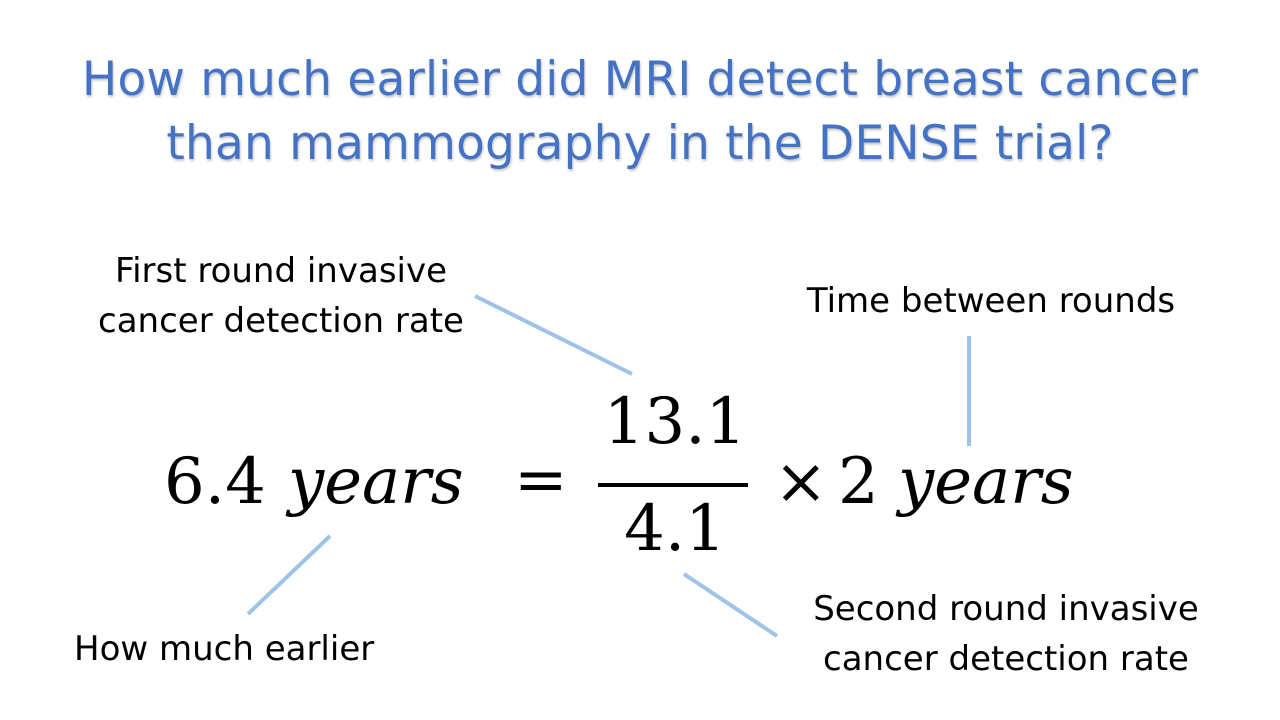 The image size is (1280, 720). What do you see at coordinates (858, 482) in the screenshot?
I see `equation-interval-value: 2` at bounding box center [858, 482].